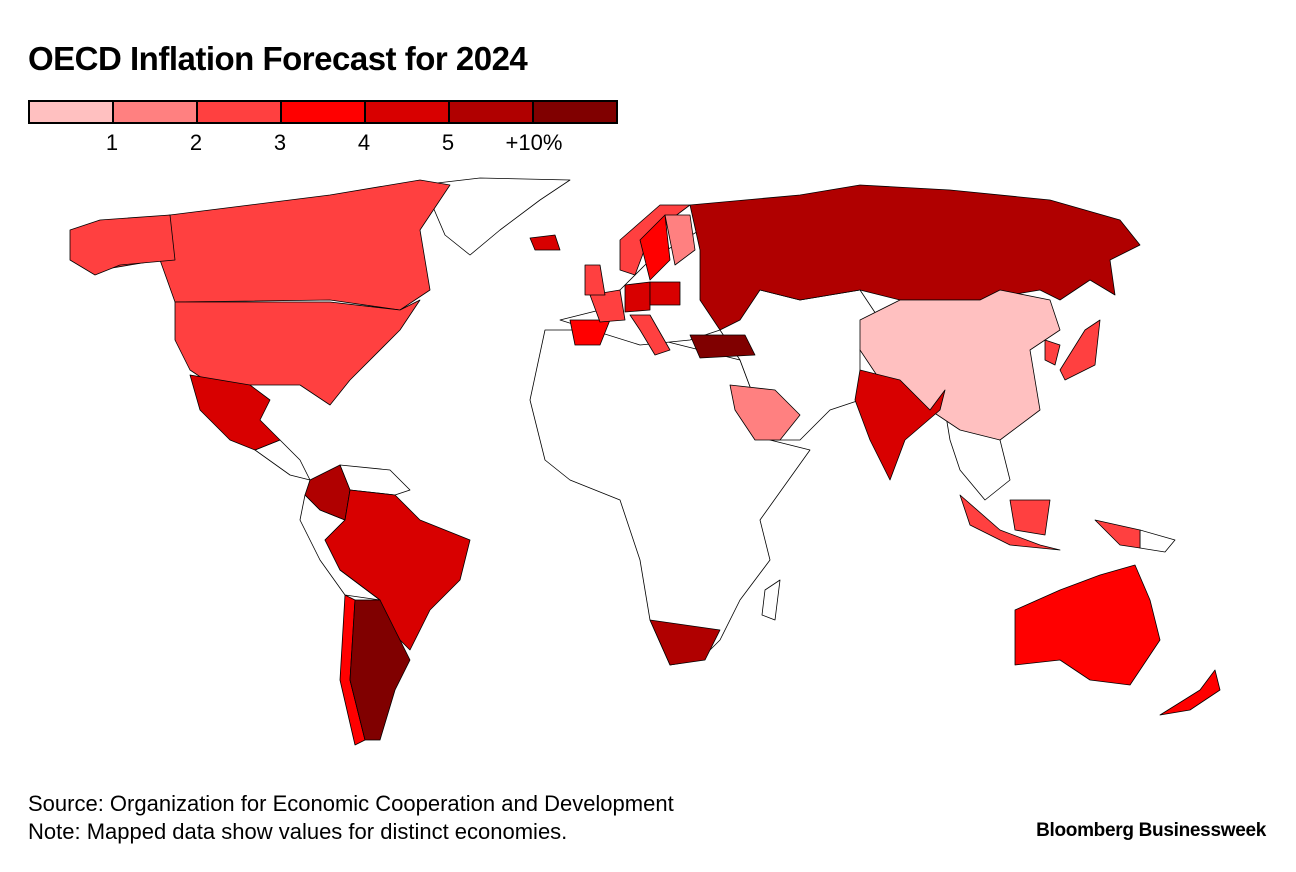 This screenshot has height=872, width=1296. What do you see at coordinates (637, 297) in the screenshot?
I see `country-deu: DEU` at bounding box center [637, 297].